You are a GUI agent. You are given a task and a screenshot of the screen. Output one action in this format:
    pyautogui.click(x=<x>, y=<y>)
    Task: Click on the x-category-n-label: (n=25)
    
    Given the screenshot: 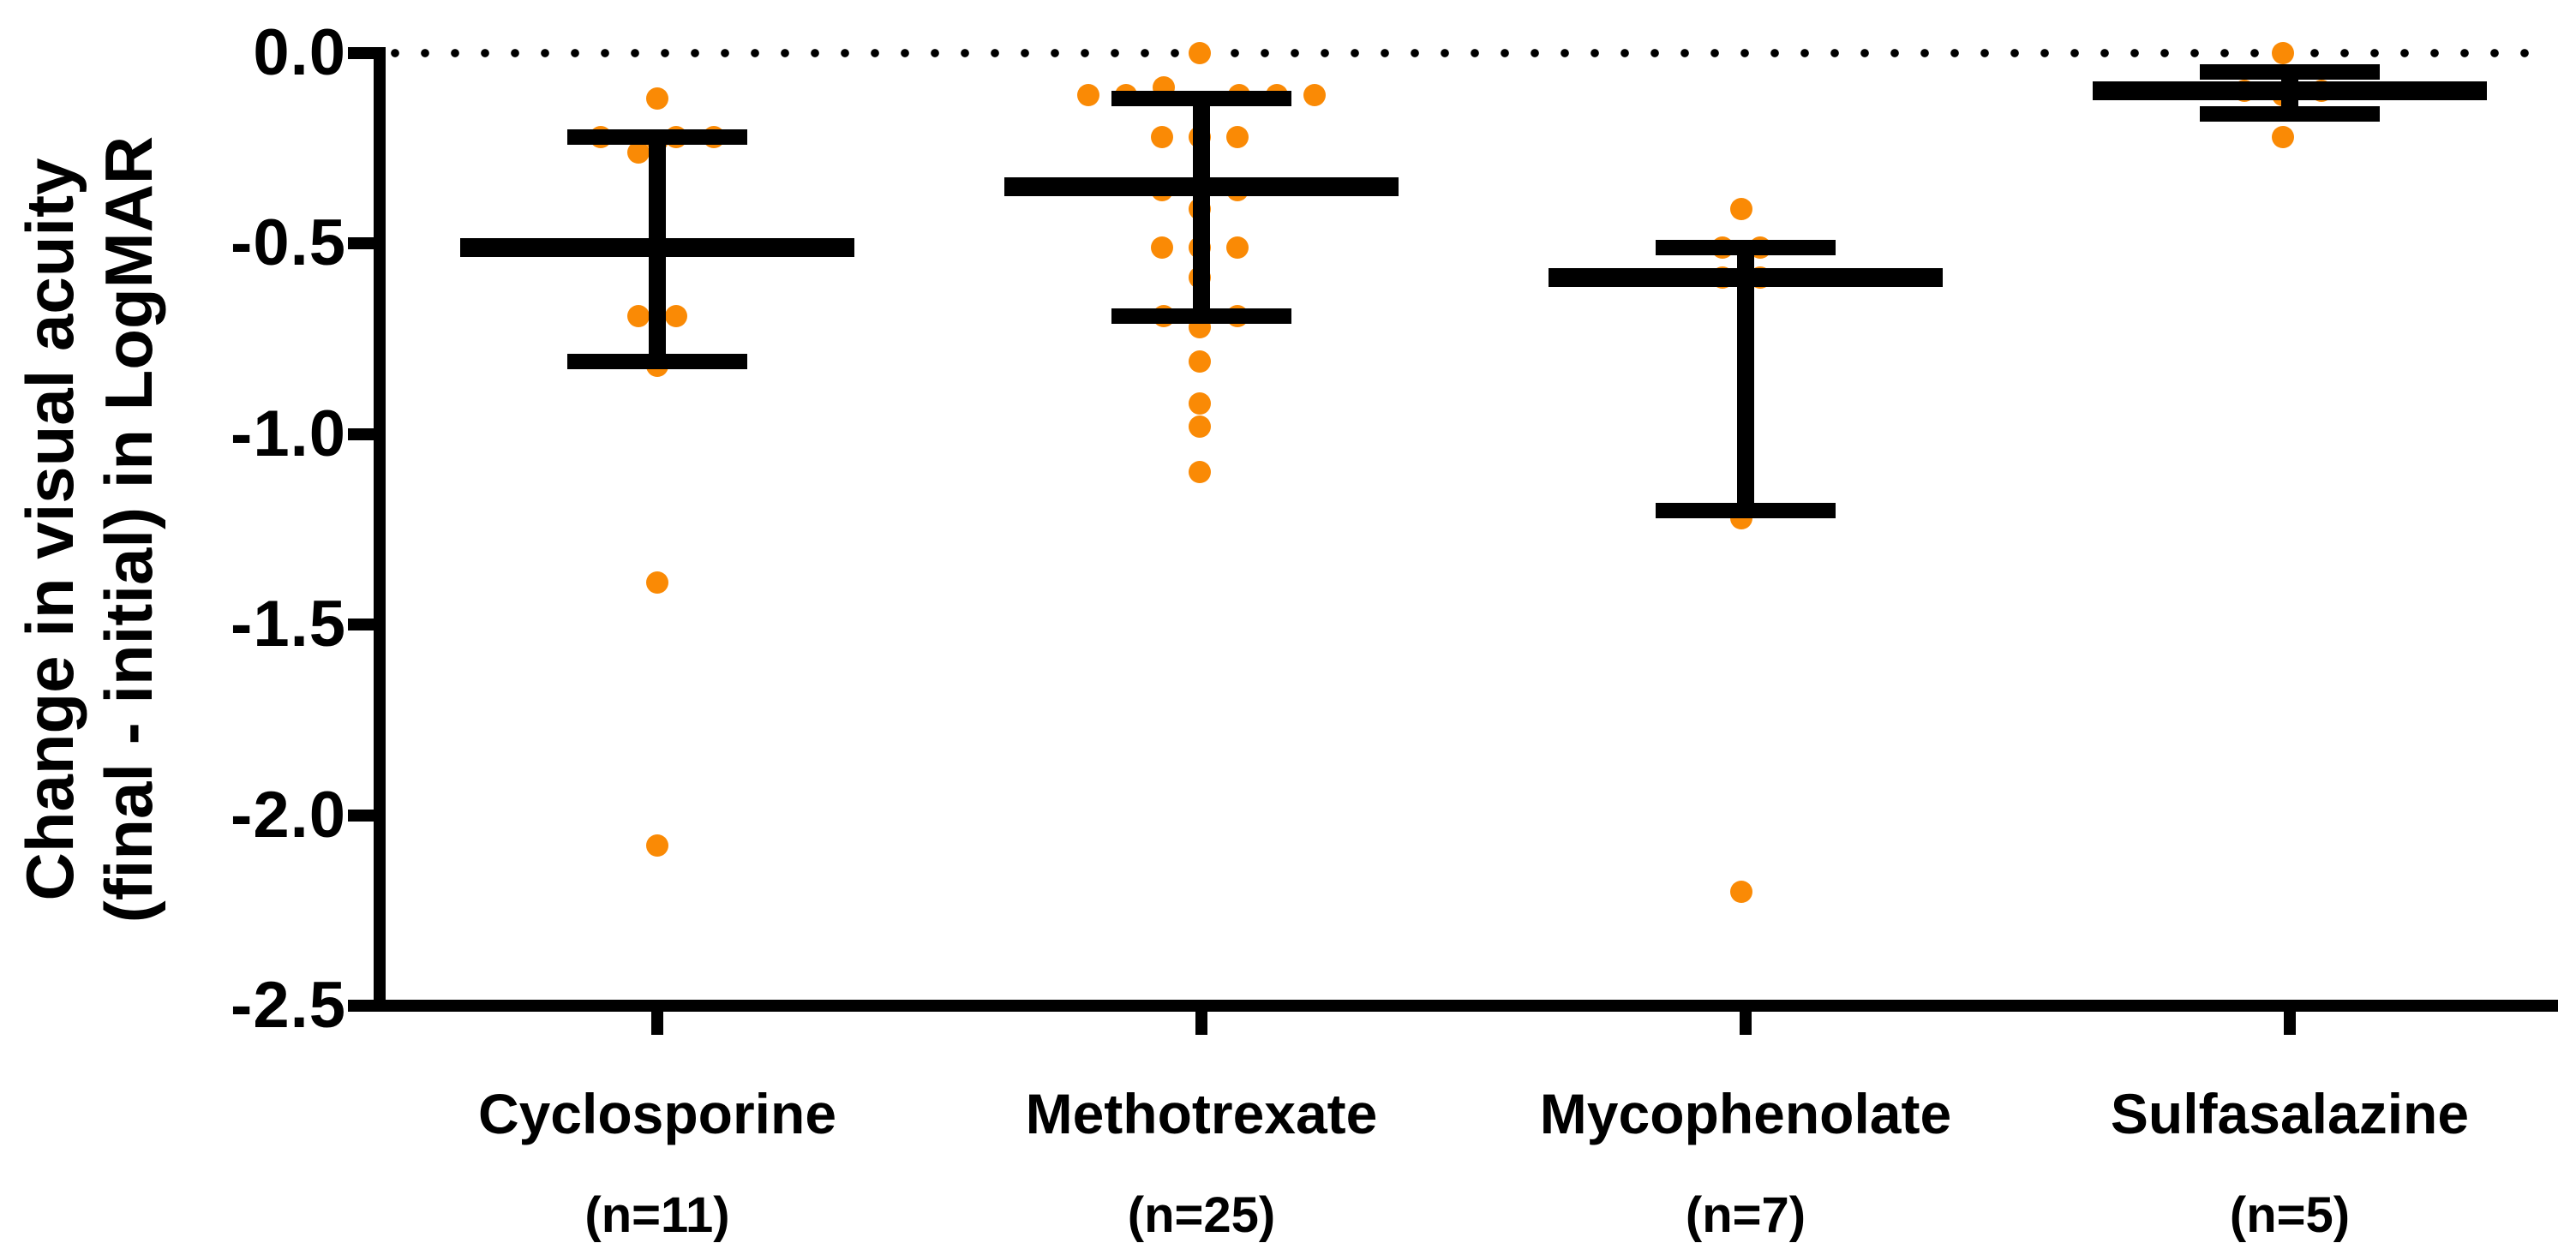 What is the action you would take?
    pyautogui.click(x=1201, y=1215)
    